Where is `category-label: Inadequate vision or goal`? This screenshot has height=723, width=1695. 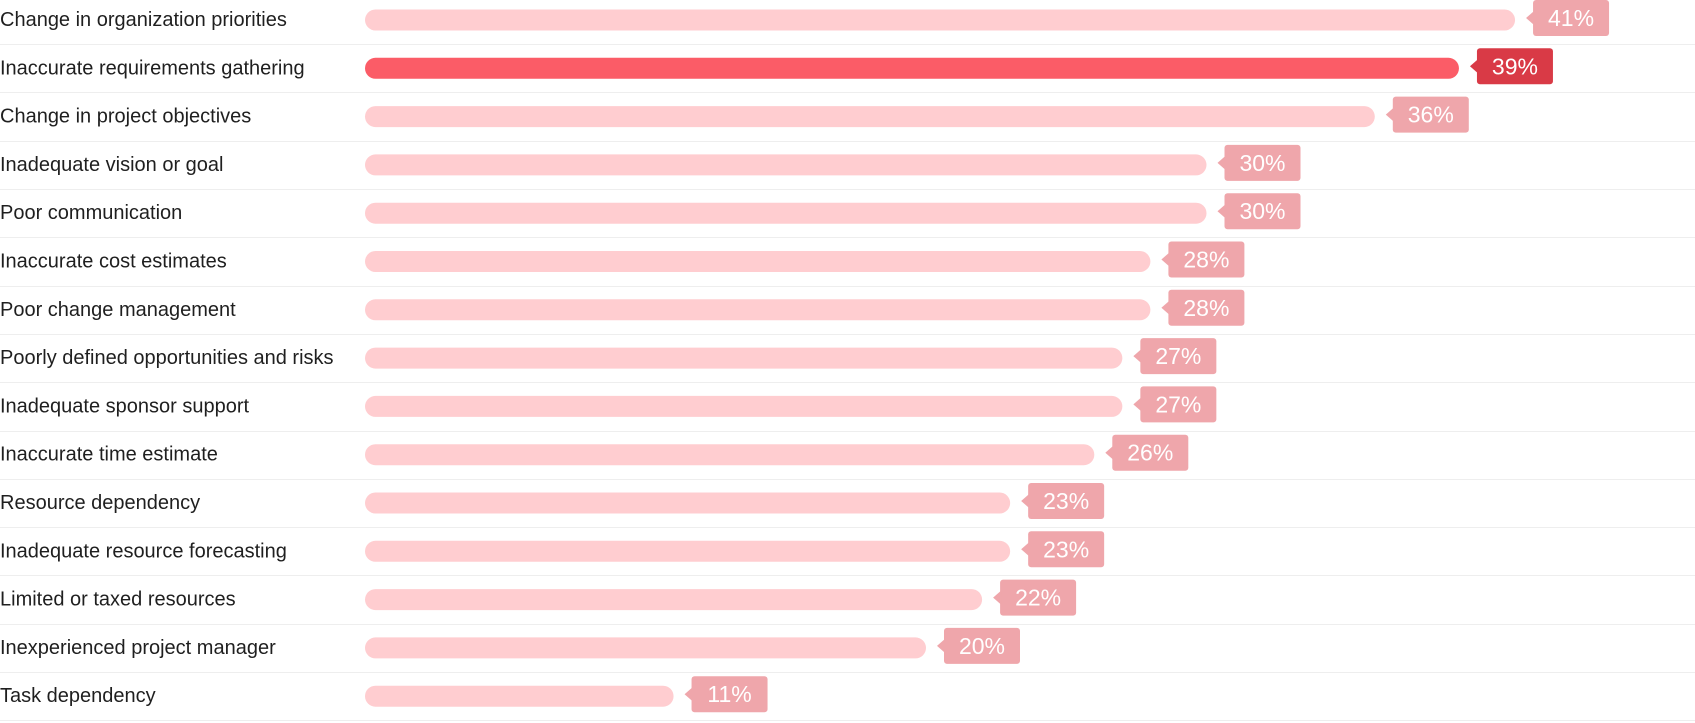 category-label: Inadequate vision or goal is located at coordinates (112, 165).